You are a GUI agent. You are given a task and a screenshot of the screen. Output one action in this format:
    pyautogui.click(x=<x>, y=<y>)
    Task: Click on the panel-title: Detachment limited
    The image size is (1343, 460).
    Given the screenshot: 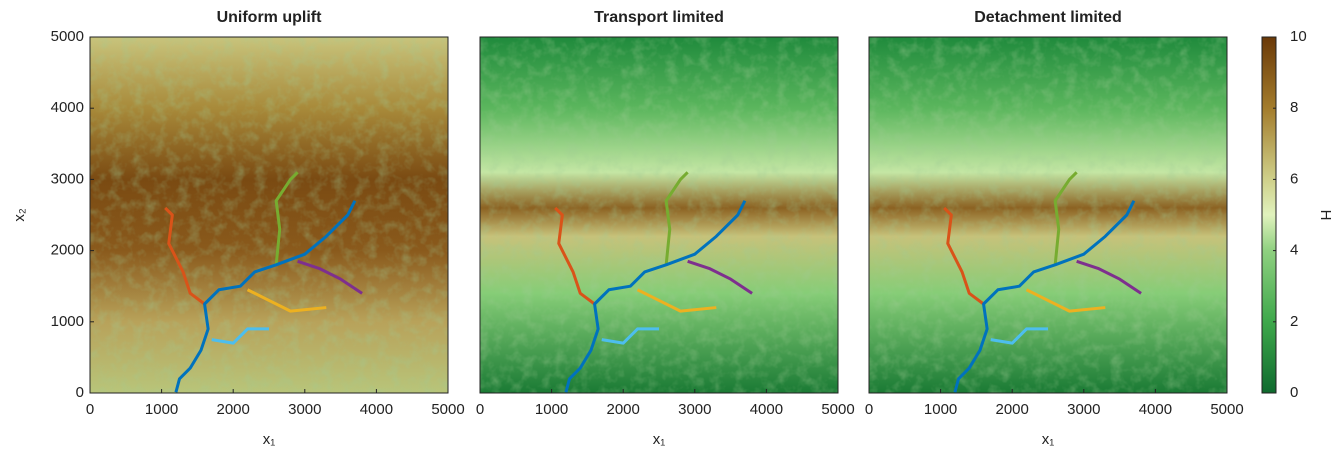 What is the action you would take?
    pyautogui.click(x=1048, y=17)
    